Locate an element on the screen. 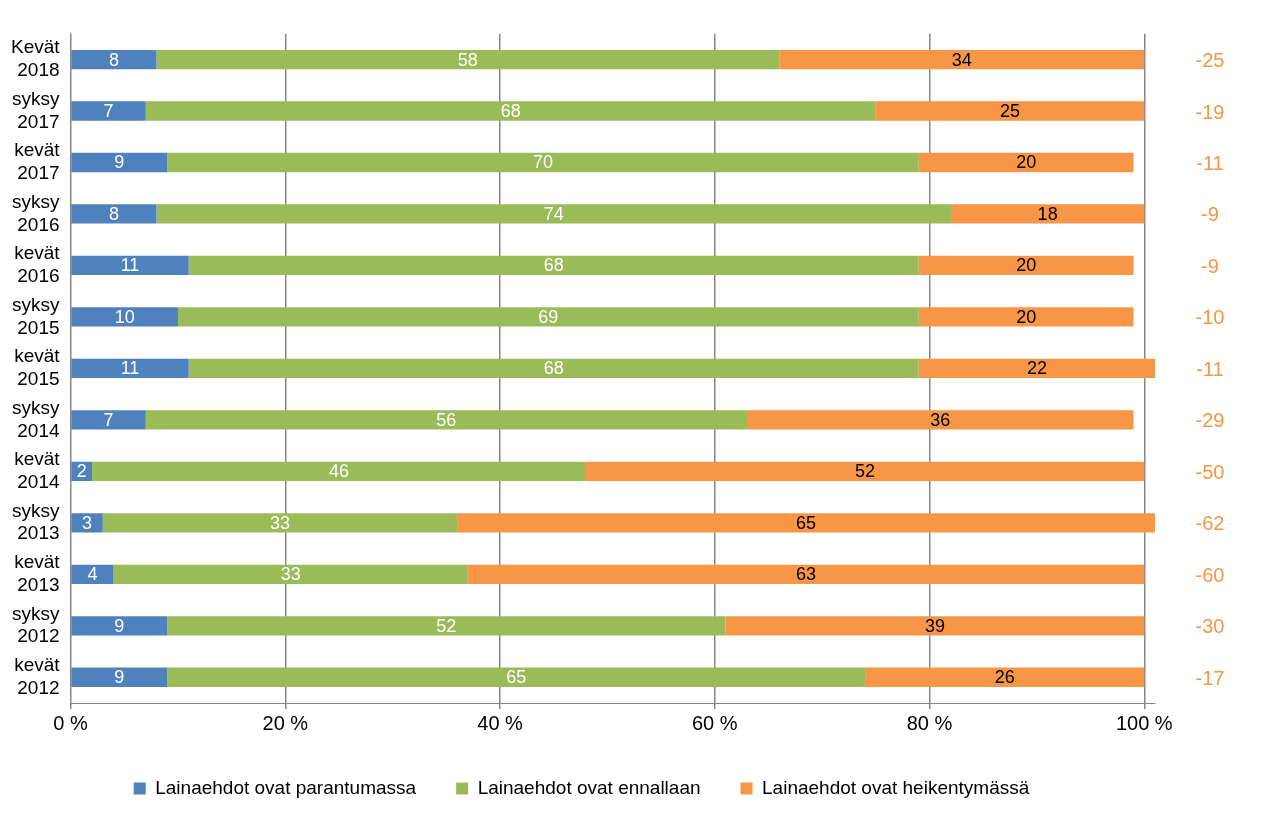  data-label: 58 is located at coordinates (467, 59).